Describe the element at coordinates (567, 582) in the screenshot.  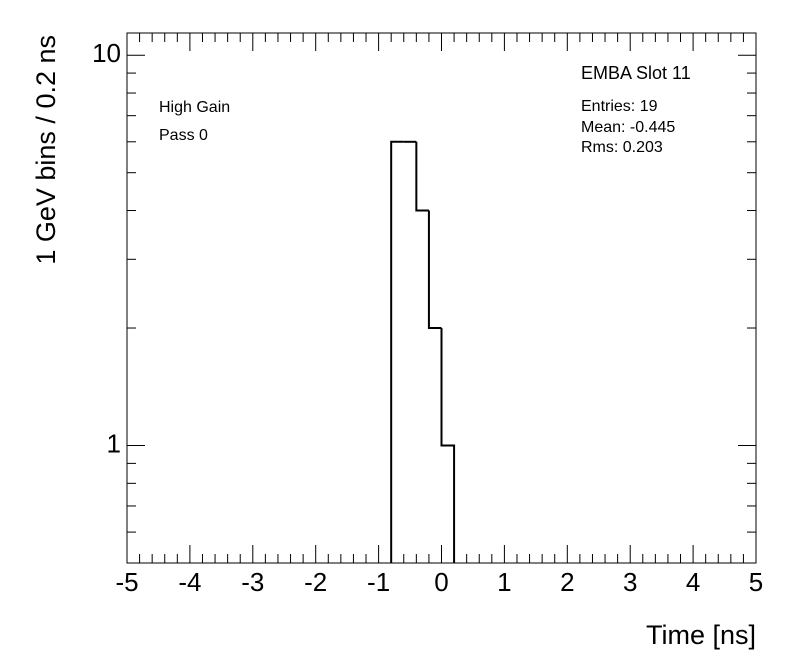
I see `x-tick-label: 2` at that location.